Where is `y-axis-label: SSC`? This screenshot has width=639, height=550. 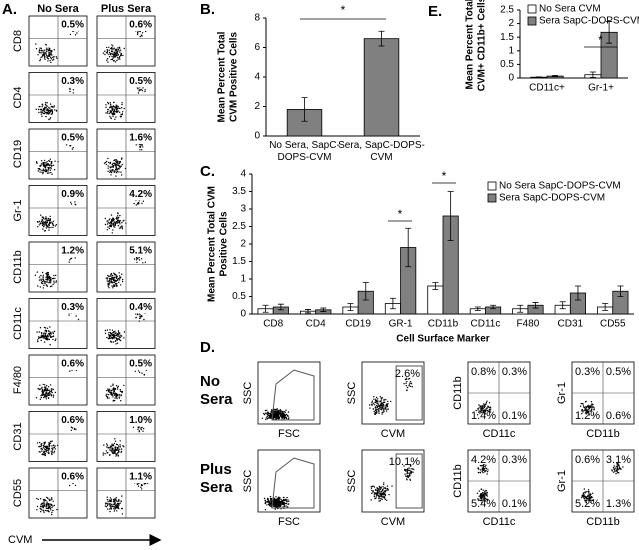
y-axis-label: SSC is located at coordinates (248, 393).